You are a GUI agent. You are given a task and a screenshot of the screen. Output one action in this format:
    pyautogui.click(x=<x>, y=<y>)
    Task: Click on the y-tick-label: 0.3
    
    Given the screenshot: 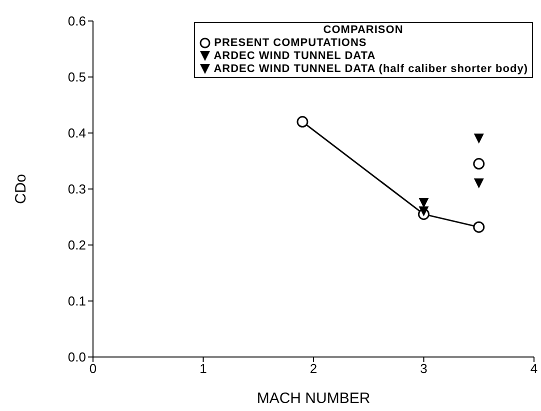 What is the action you would take?
    pyautogui.click(x=77, y=189)
    